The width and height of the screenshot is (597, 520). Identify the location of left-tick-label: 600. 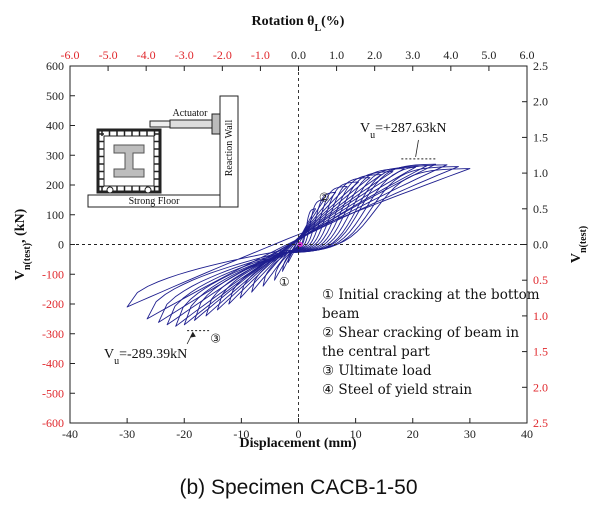
(55, 66).